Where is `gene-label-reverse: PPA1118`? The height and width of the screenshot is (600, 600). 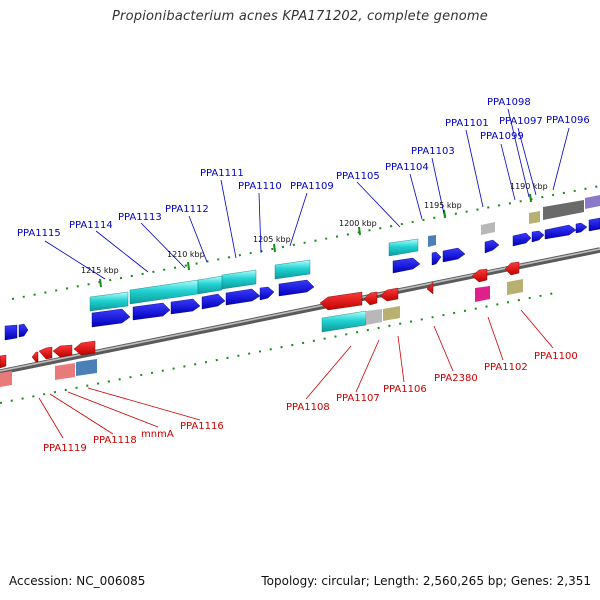 gene-label-reverse: PPA1118 is located at coordinates (115, 440).